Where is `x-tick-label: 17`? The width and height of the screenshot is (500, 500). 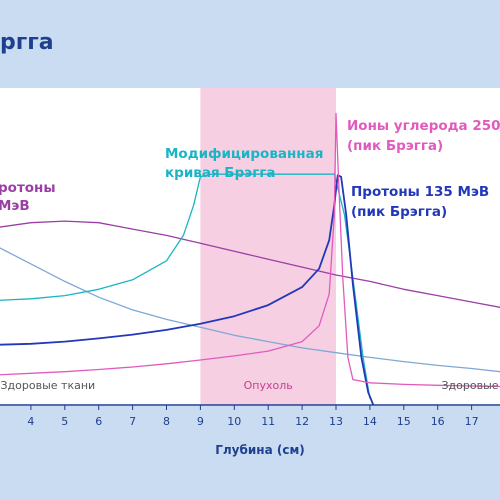 x-tick-label: 17 is located at coordinates (472, 421).